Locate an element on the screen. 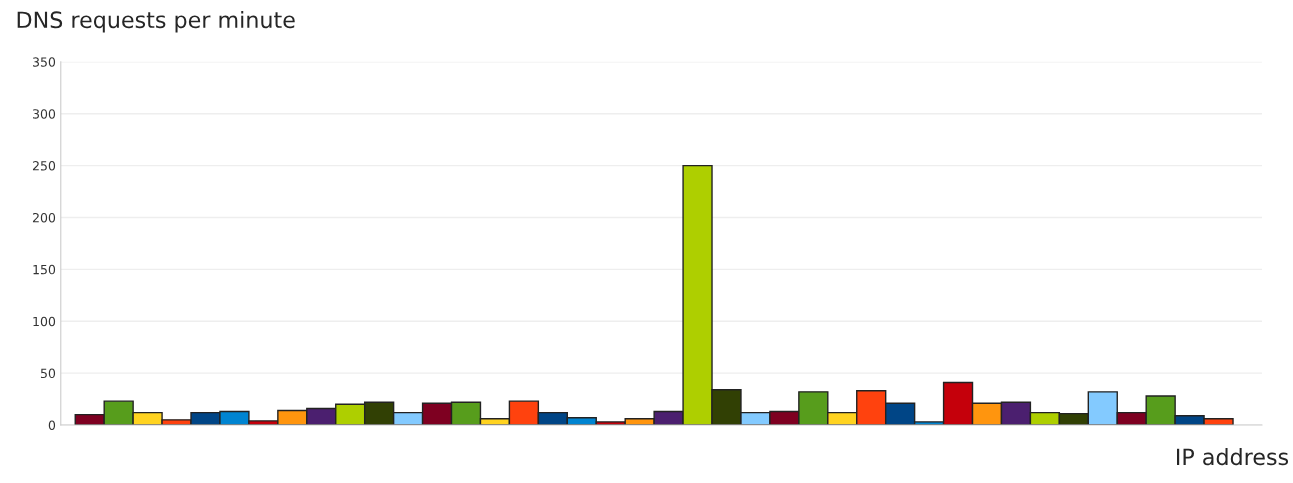 Image resolution: width=1293 pixels, height=483 pixels. y-tick-label: 50 is located at coordinates (48, 373).